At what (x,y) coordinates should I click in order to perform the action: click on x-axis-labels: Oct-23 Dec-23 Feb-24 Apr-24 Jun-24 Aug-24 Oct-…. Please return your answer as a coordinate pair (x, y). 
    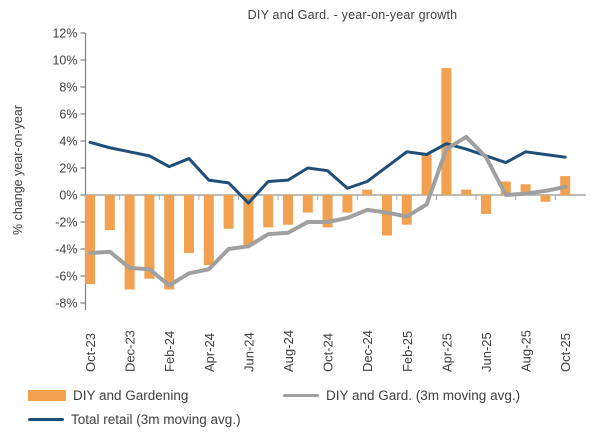
    Looking at the image, I should click on (328, 351).